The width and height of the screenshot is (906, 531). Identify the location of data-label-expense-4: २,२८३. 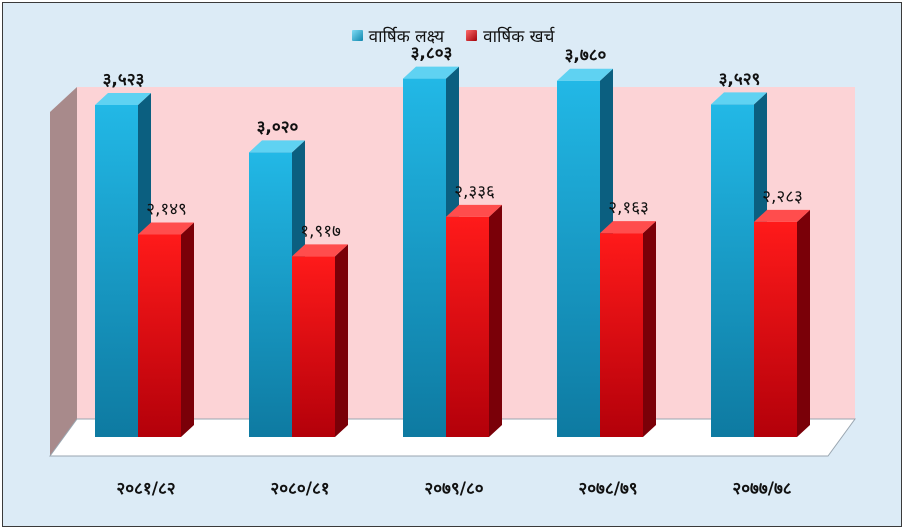
(782, 197).